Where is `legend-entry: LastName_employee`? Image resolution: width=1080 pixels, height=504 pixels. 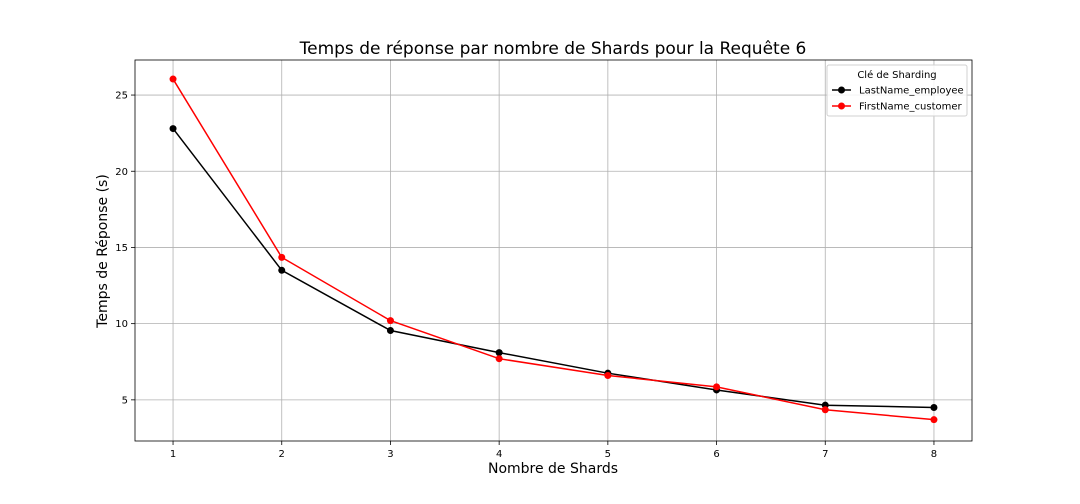
legend-entry: LastName_employee is located at coordinates (898, 91).